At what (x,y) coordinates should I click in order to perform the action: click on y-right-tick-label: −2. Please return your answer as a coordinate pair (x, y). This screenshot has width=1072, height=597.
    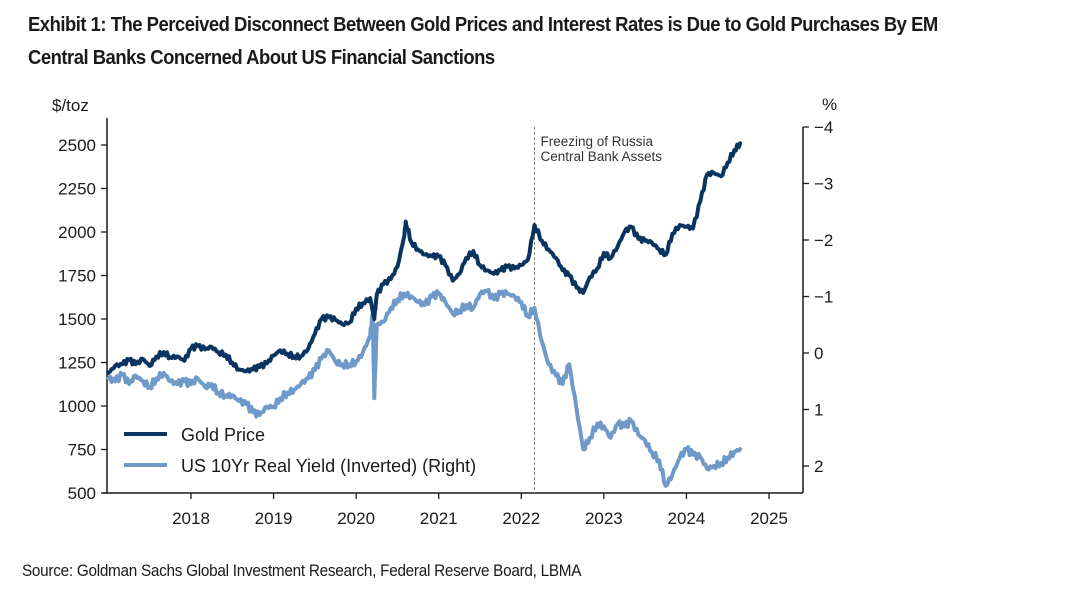
    Looking at the image, I should click on (823, 240).